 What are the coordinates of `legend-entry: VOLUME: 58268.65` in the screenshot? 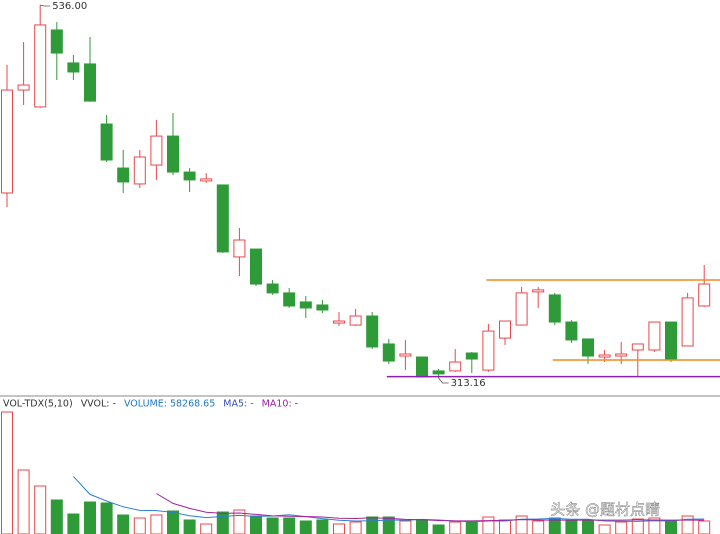 It's located at (169, 404).